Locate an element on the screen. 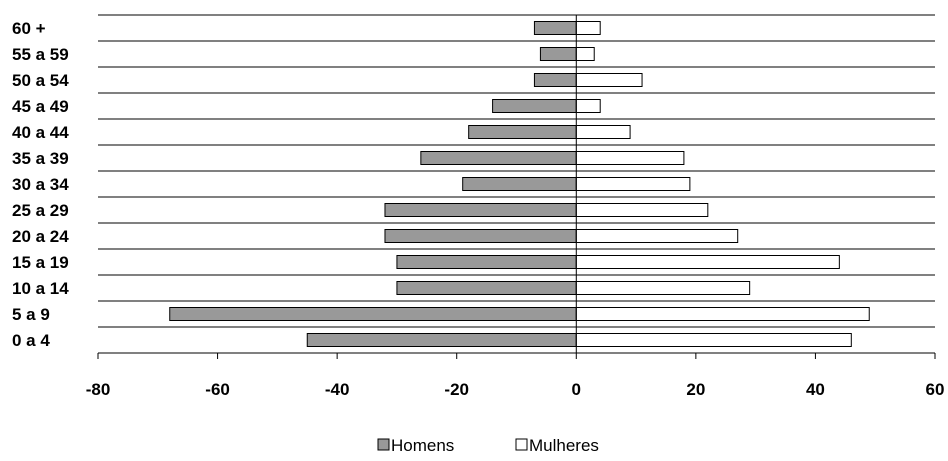 The height and width of the screenshot is (461, 948). category-label: 25 a 29 is located at coordinates (40, 210).